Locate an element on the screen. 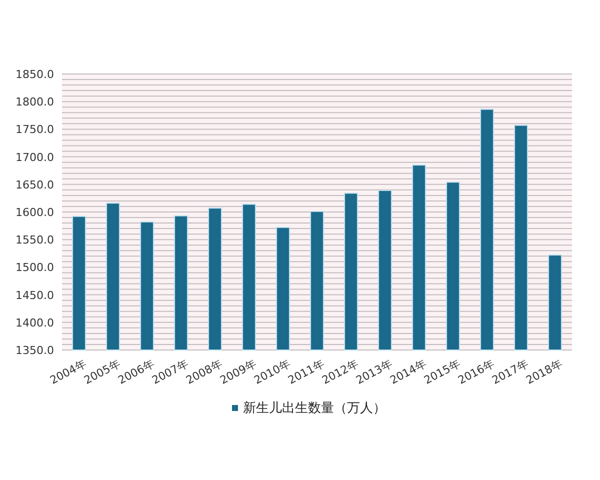 The image size is (600, 480). y-tick-label: 1700.0 is located at coordinates (35, 157).